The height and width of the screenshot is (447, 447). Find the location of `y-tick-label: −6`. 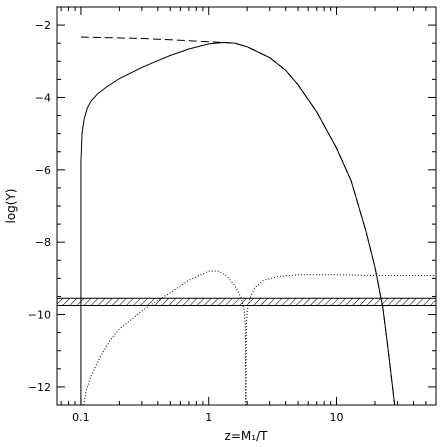

y-tick-label: −6 is located at coordinates (43, 170).